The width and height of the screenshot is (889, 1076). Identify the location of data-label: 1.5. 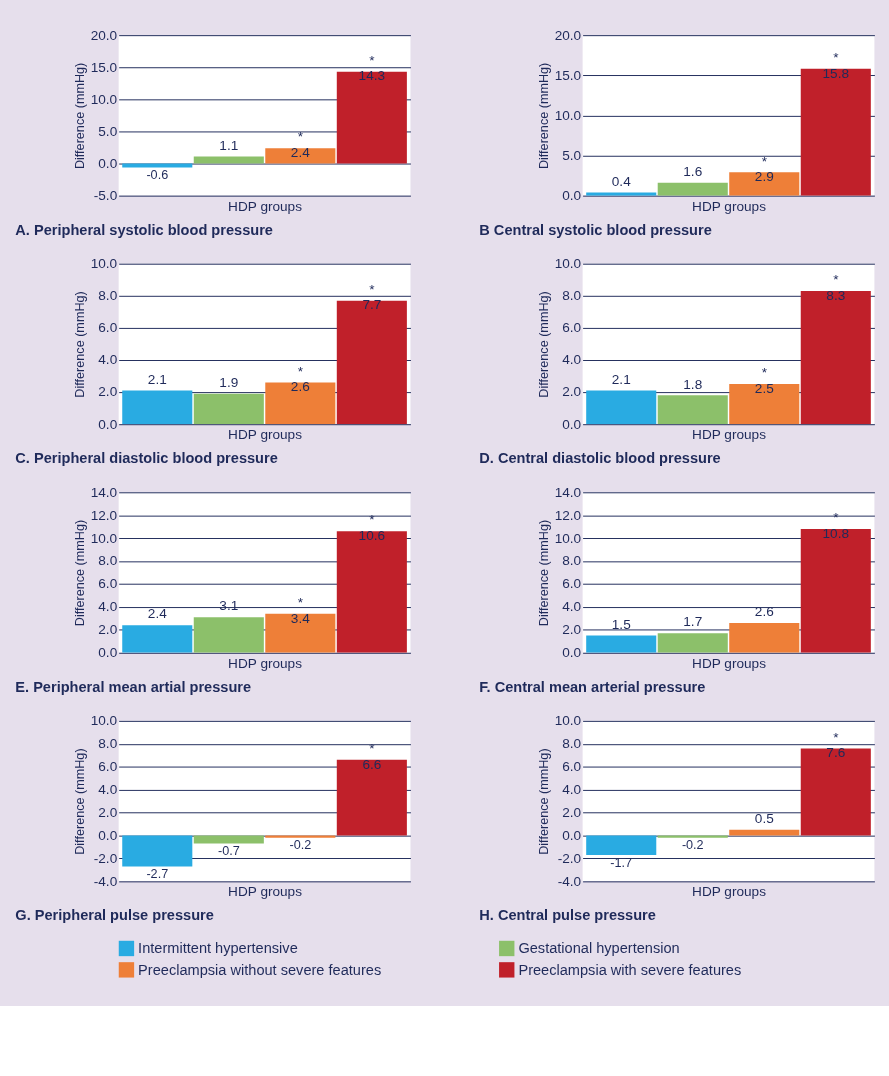
(621, 624).